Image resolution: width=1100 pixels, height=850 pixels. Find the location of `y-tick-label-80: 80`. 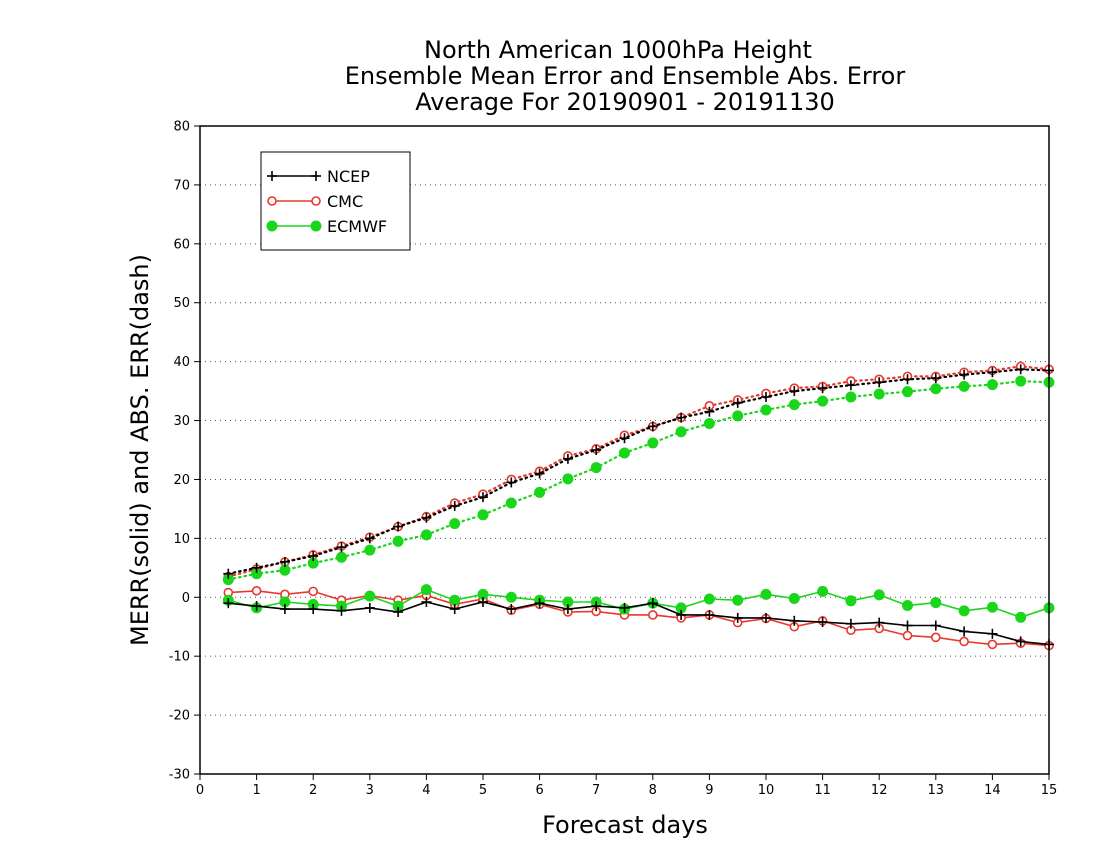

y-tick-label-80: 80 is located at coordinates (181, 127).